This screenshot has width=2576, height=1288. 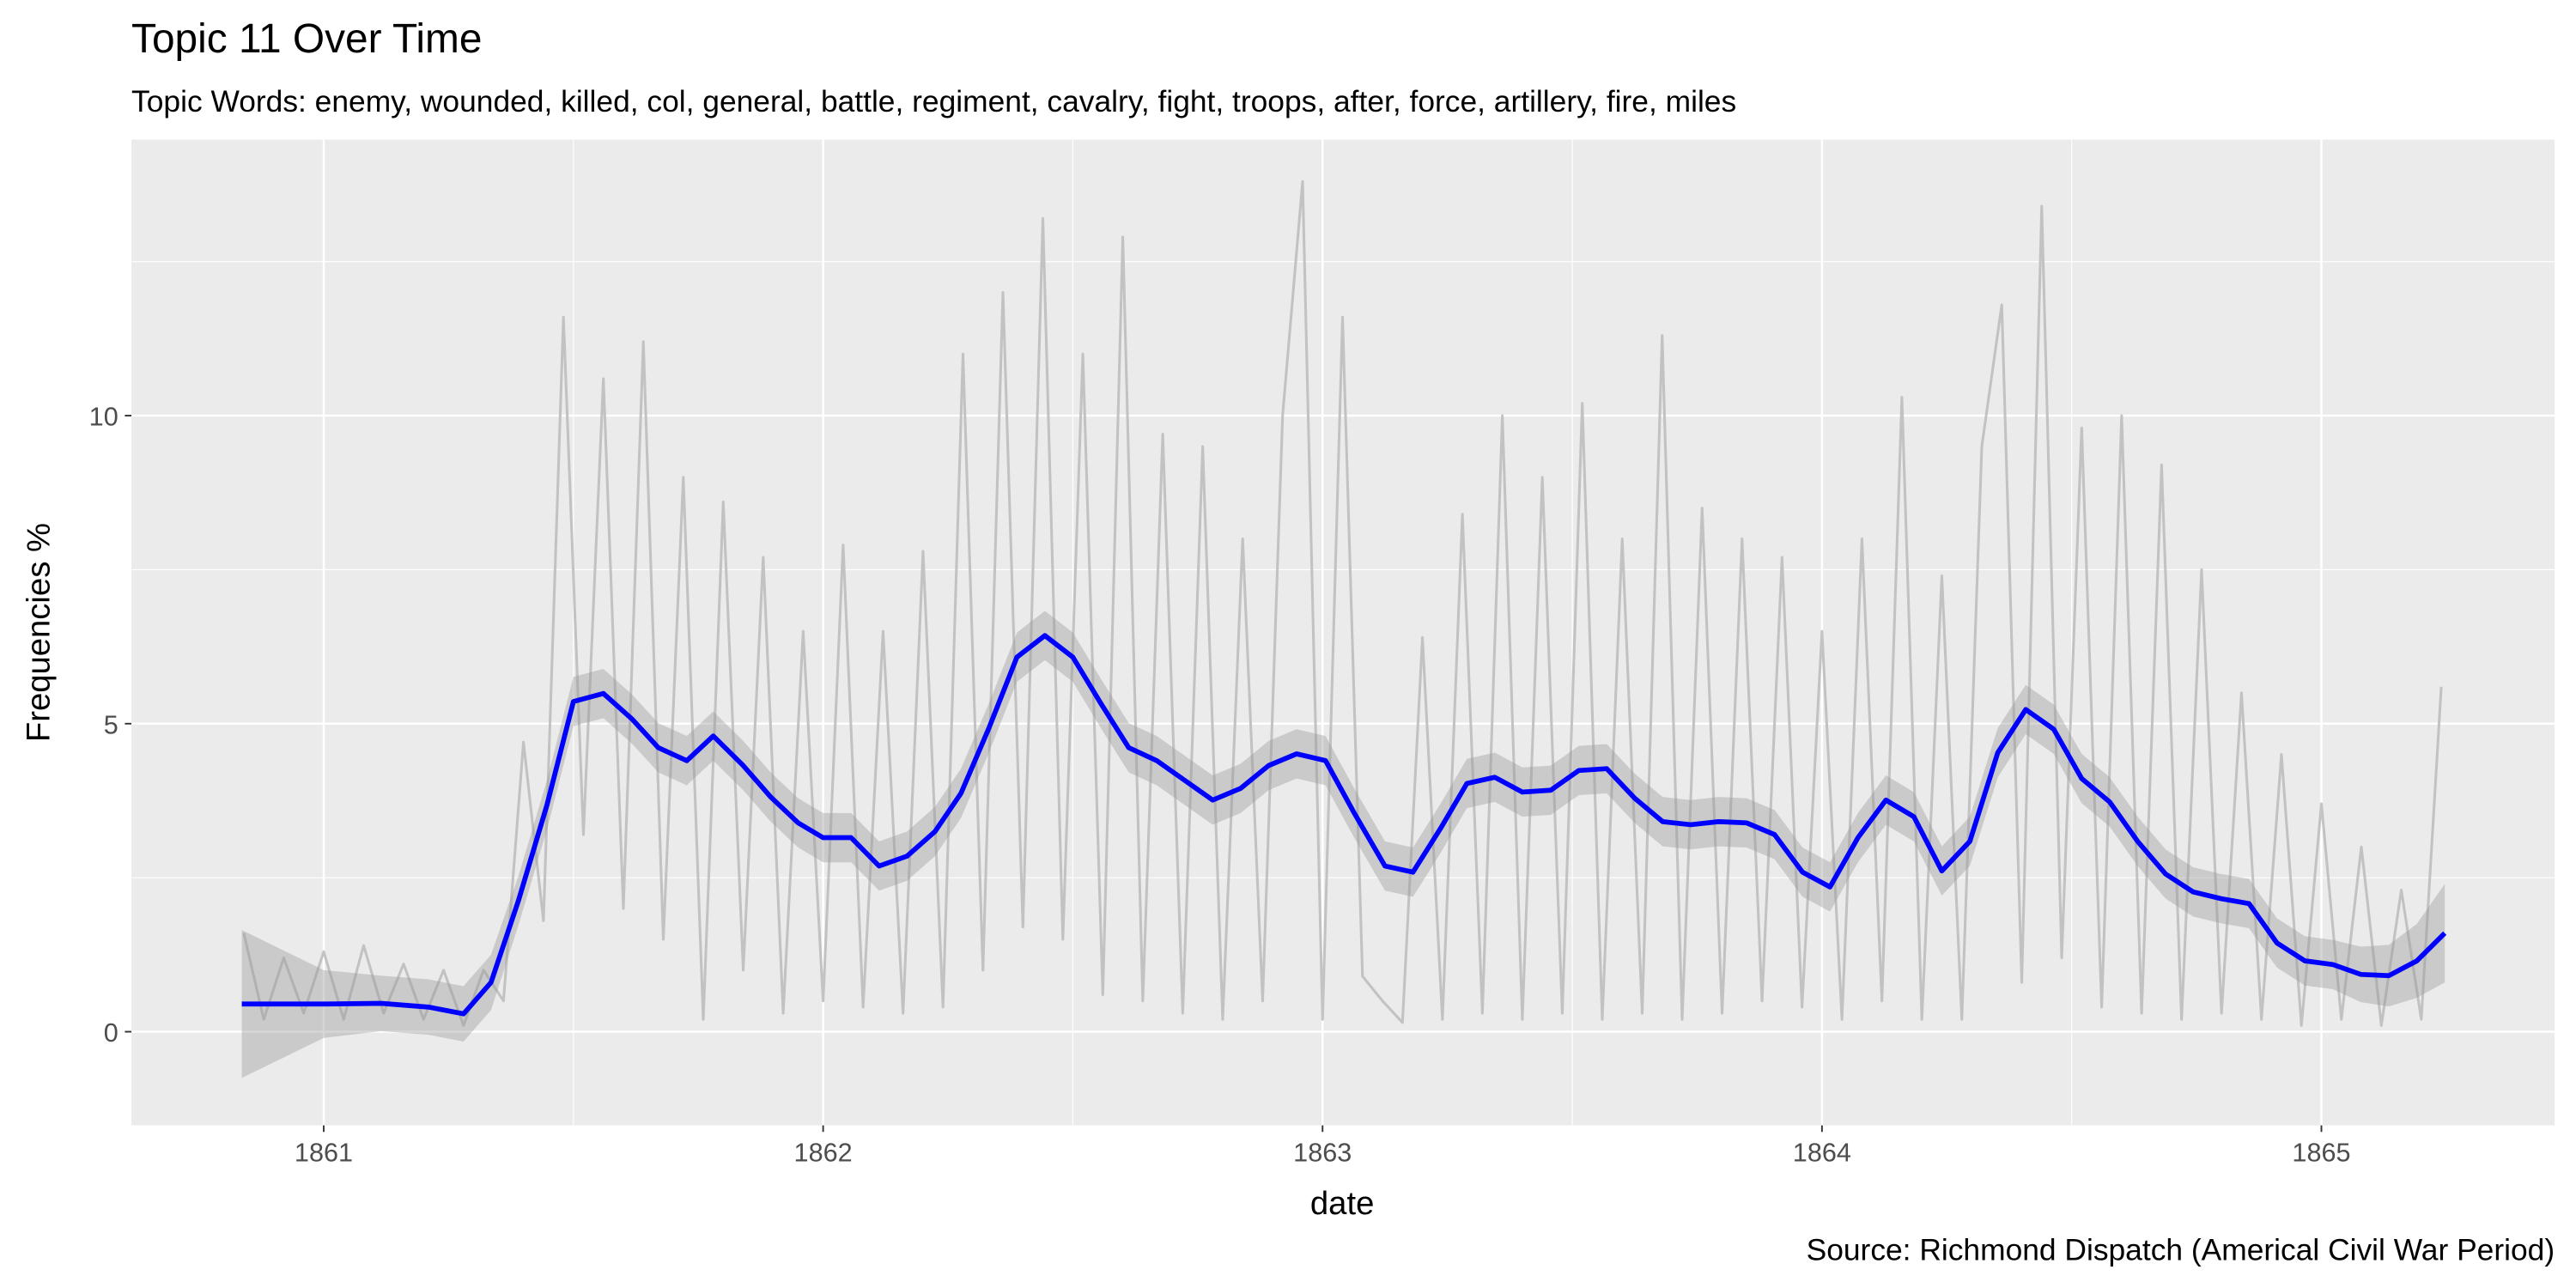 What do you see at coordinates (38, 632) in the screenshot?
I see `y-axis-title: Frequencies %` at bounding box center [38, 632].